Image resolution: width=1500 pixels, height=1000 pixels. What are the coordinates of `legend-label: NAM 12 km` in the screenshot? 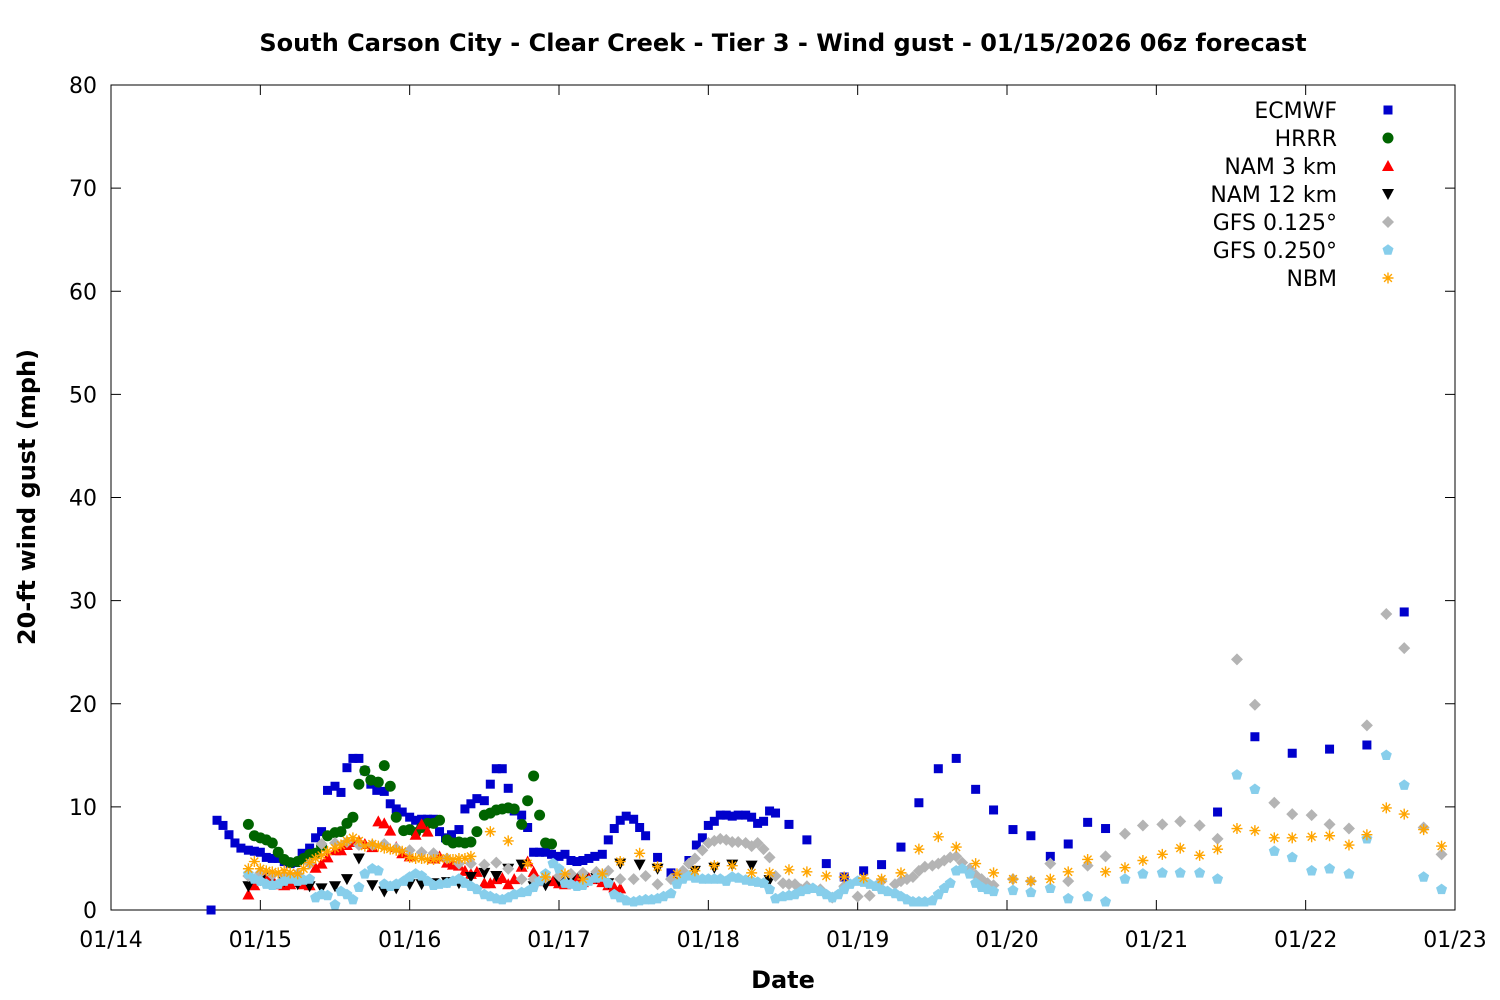 It's located at (1273, 195).